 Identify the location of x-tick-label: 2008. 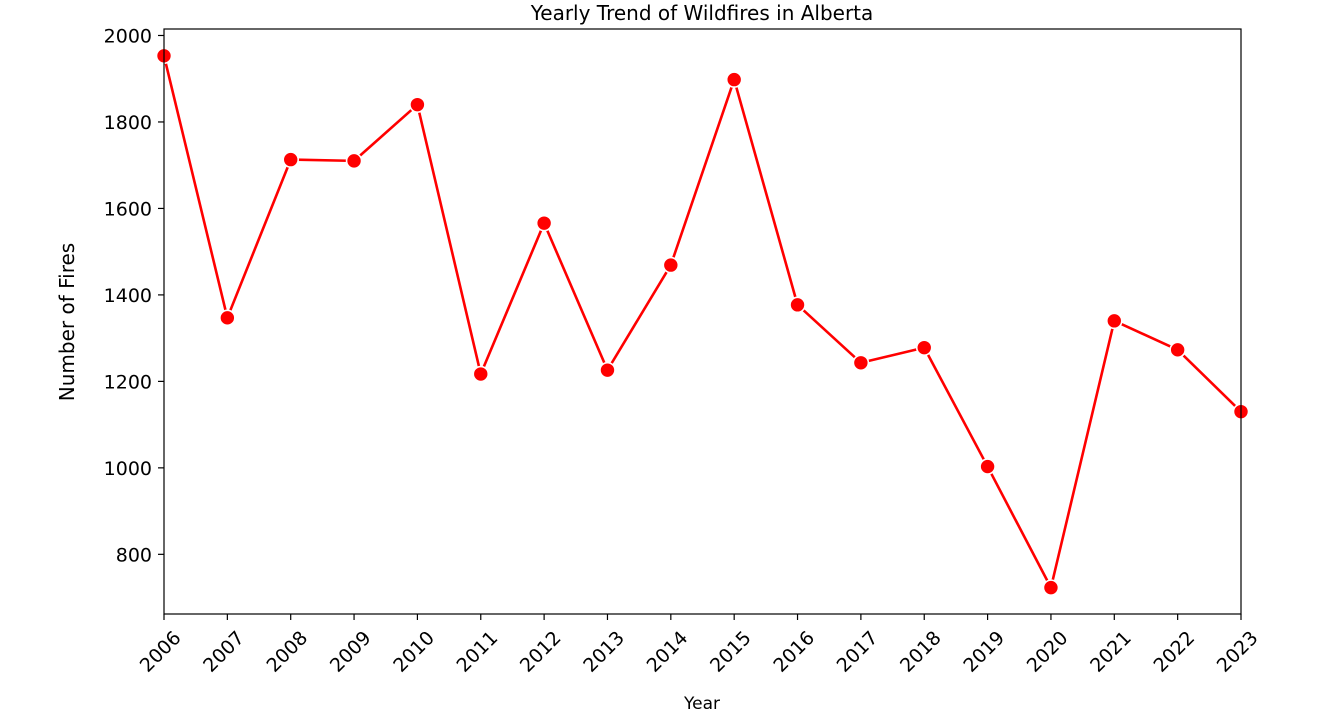
(287, 652).